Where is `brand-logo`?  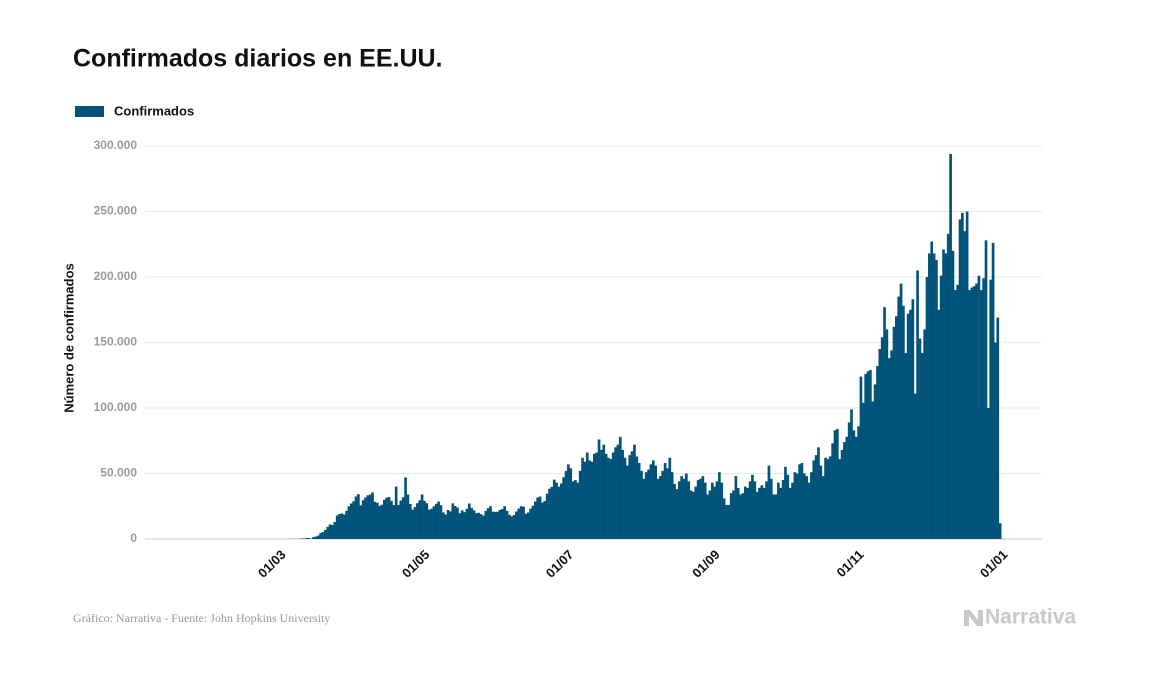
brand-logo is located at coordinates (973, 618).